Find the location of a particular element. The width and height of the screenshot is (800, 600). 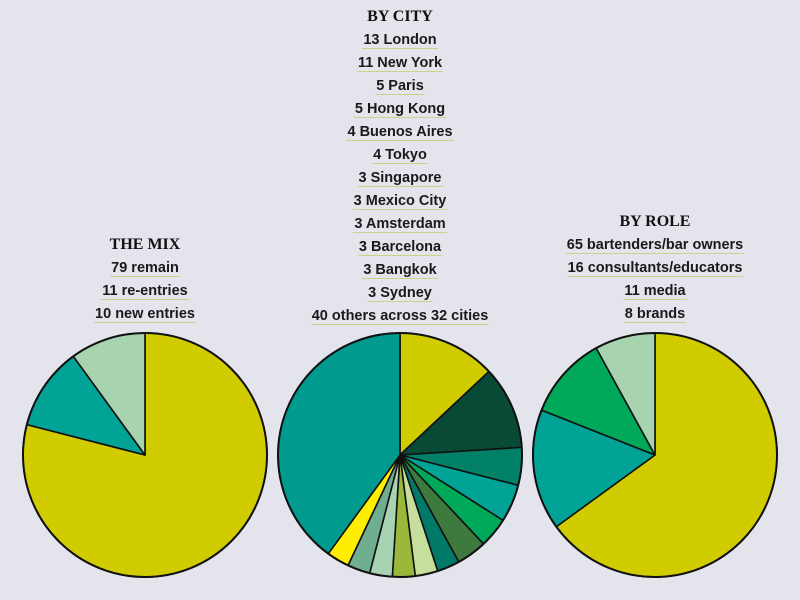

legend-item: 10 new entries is located at coordinates (145, 314).